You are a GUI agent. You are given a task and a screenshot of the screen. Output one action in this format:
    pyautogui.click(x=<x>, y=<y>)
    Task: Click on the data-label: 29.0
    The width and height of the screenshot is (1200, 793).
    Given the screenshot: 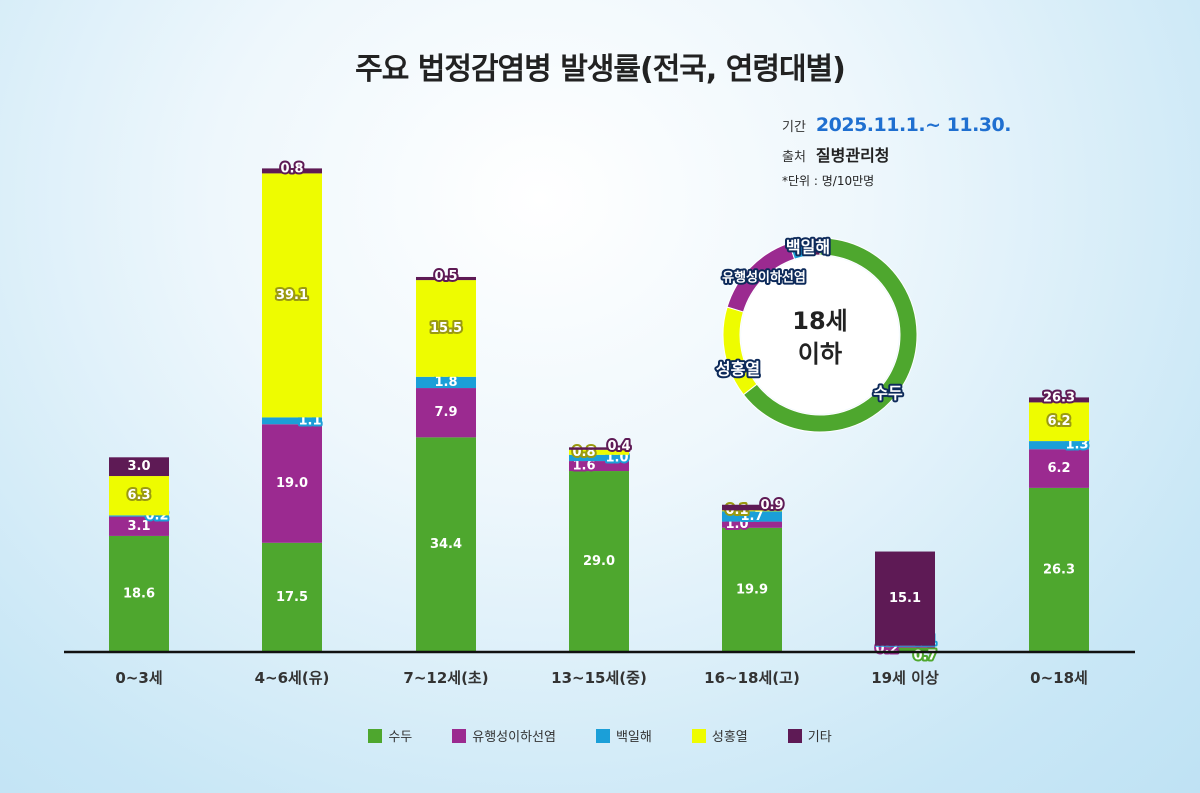 What is the action you would take?
    pyautogui.click(x=599, y=561)
    